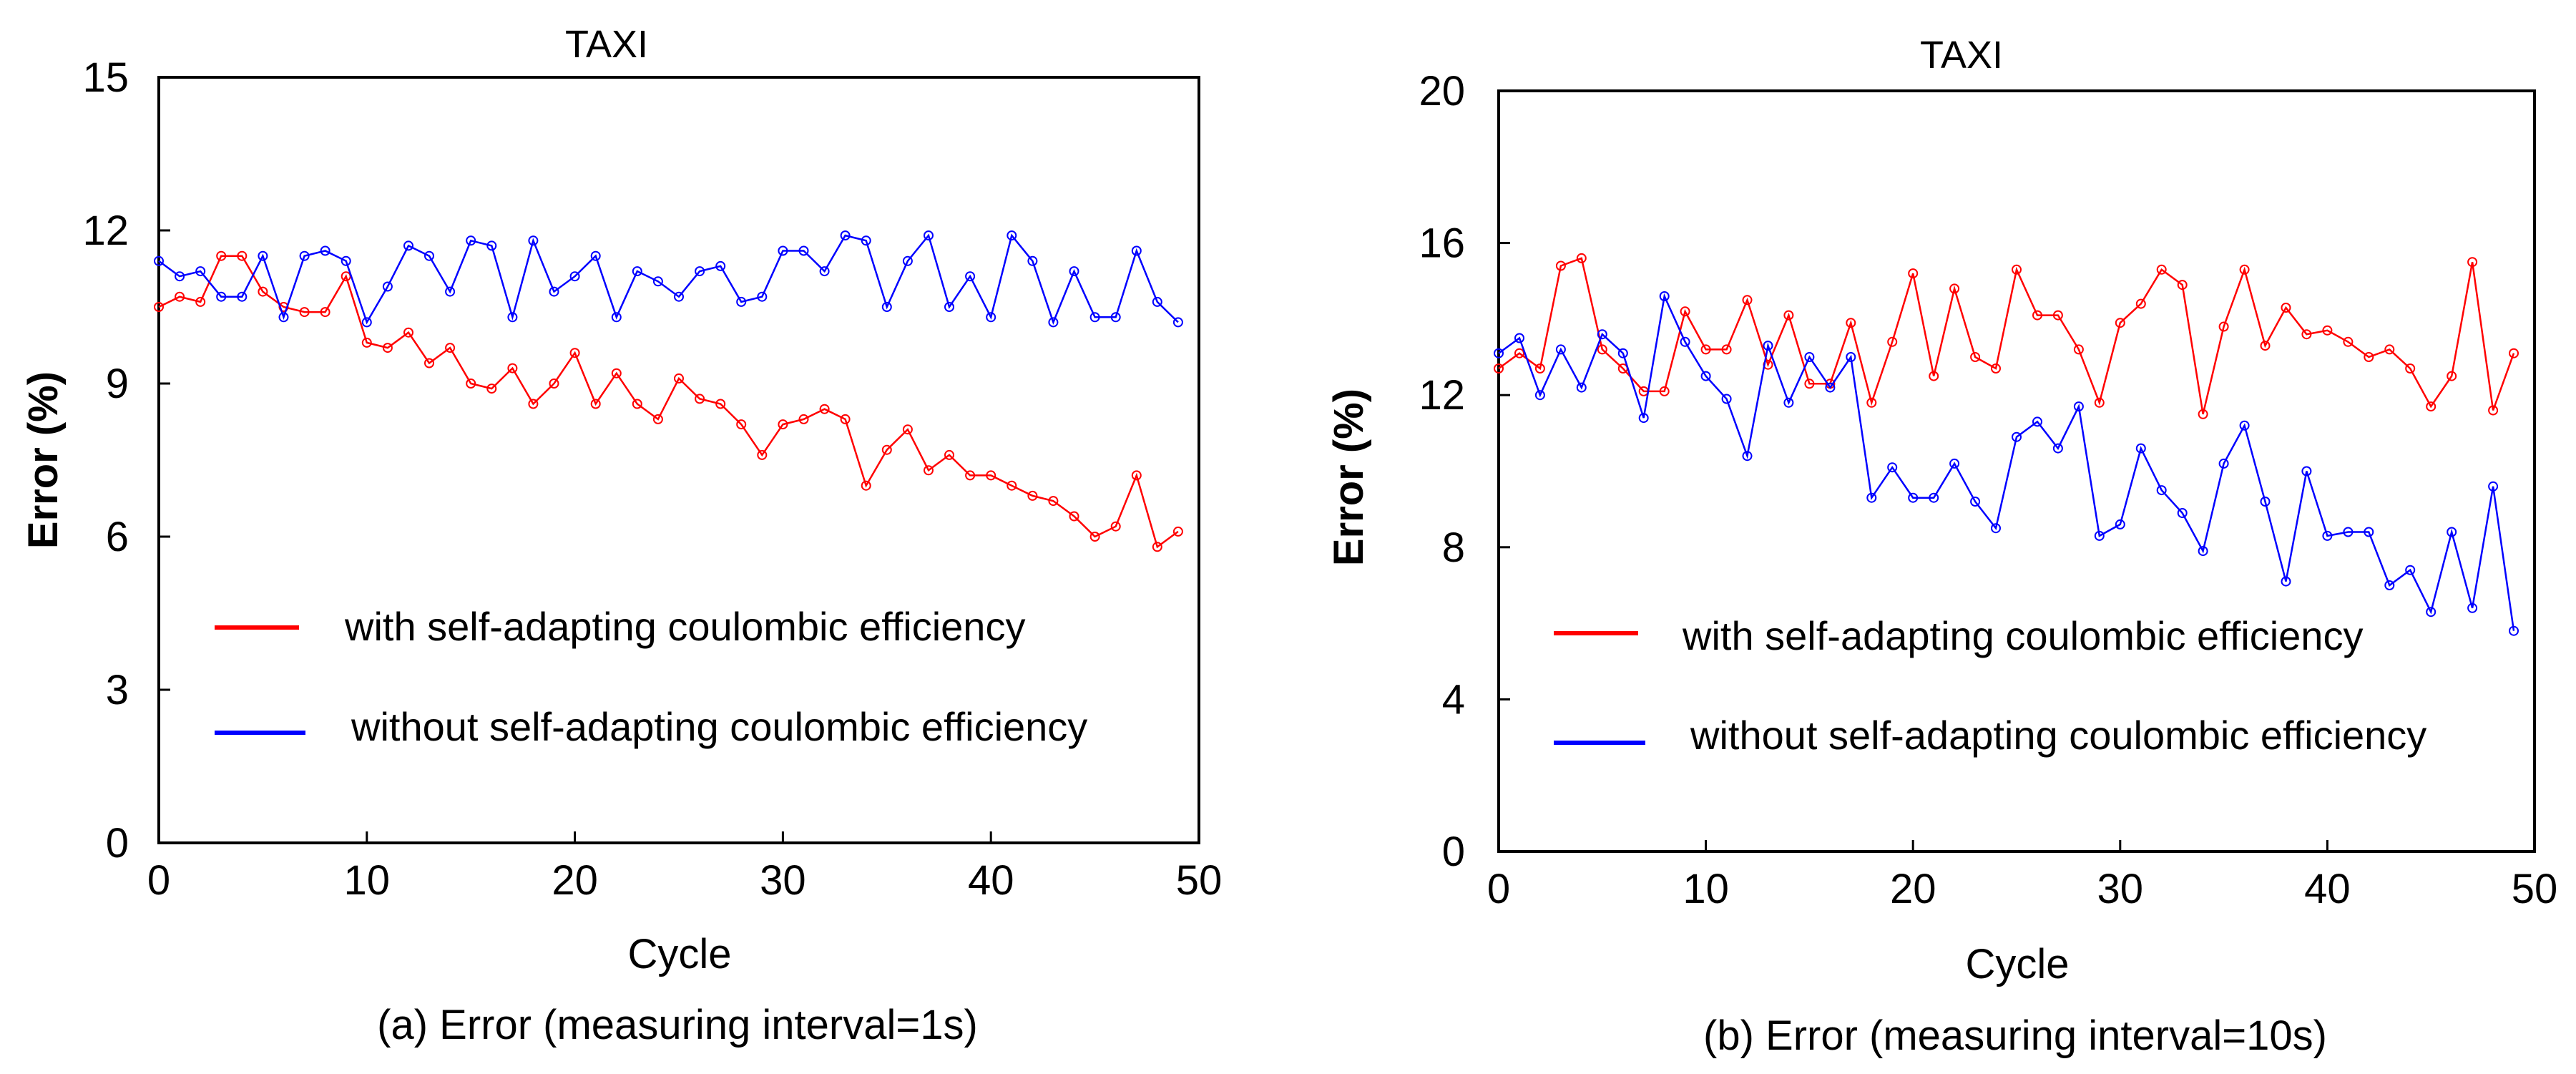  What do you see at coordinates (1442, 243) in the screenshot?
I see `y-tick-label: 16` at bounding box center [1442, 243].